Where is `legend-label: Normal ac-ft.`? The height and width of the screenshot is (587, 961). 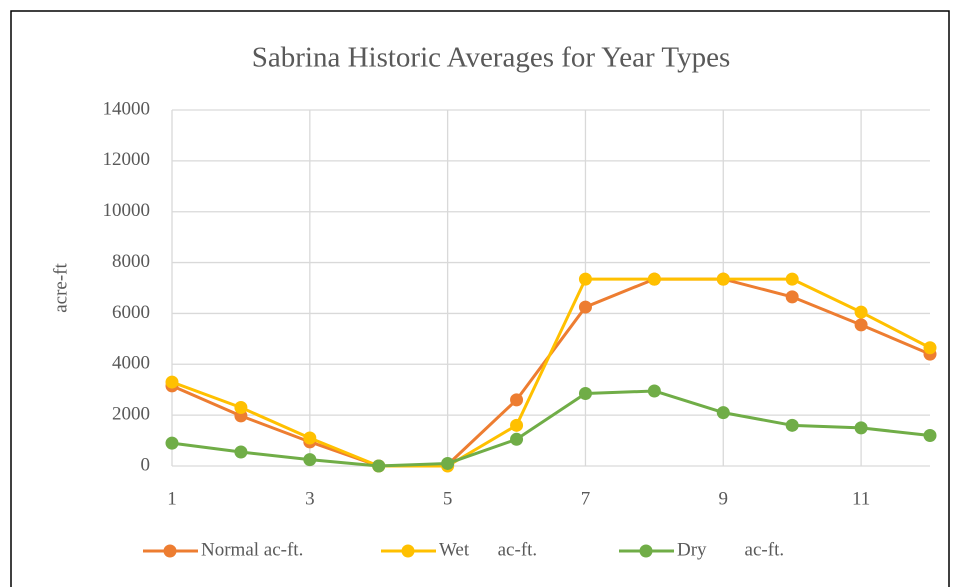
legend-label: Normal ac-ft. is located at coordinates (252, 549).